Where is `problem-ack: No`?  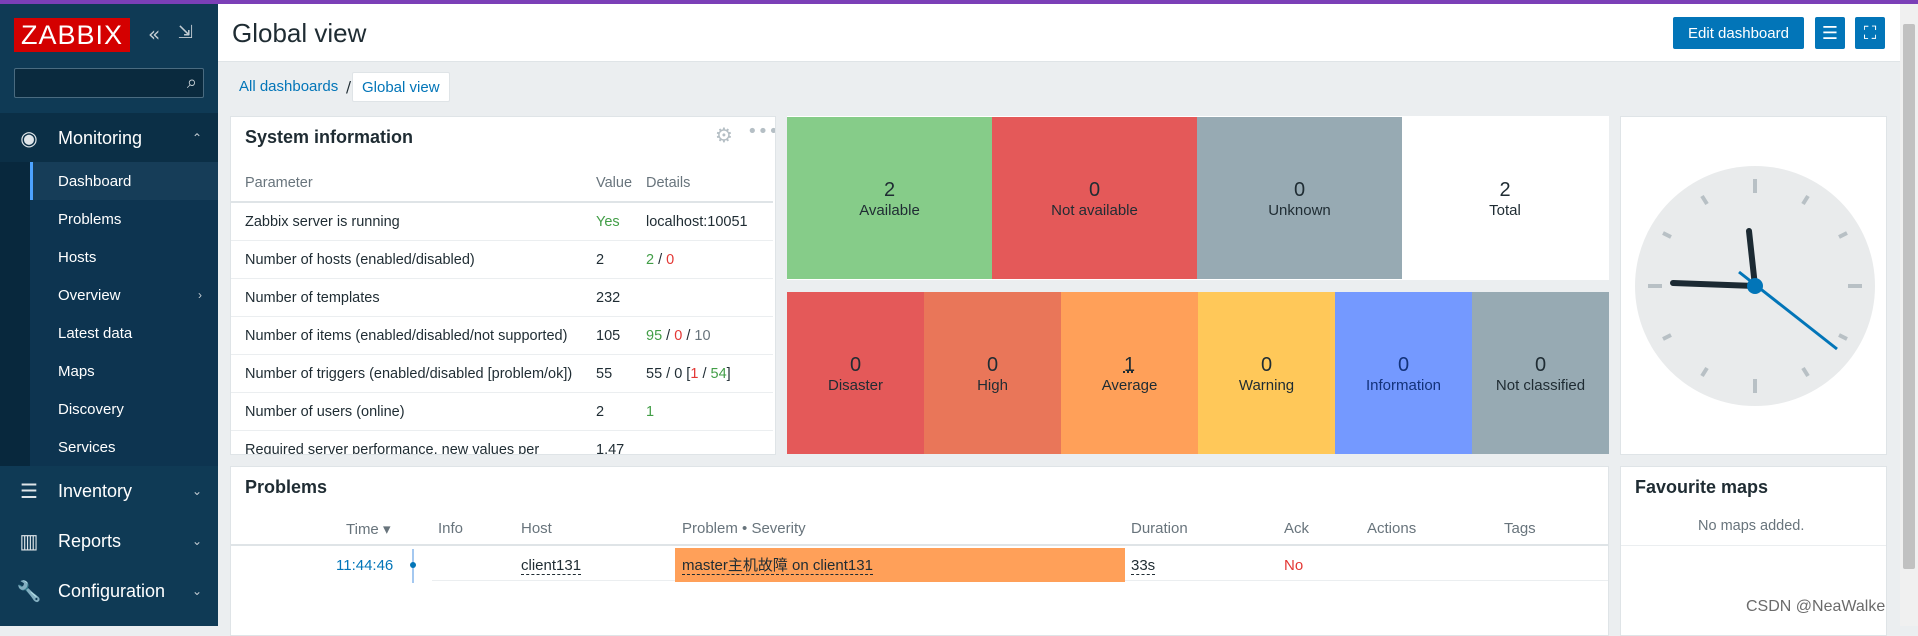 problem-ack: No is located at coordinates (1294, 565).